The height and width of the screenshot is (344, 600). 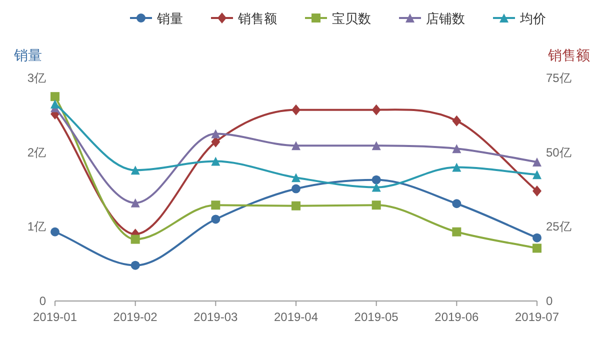 What do you see at coordinates (532, 18) in the screenshot?
I see `legend-label: 均价` at bounding box center [532, 18].